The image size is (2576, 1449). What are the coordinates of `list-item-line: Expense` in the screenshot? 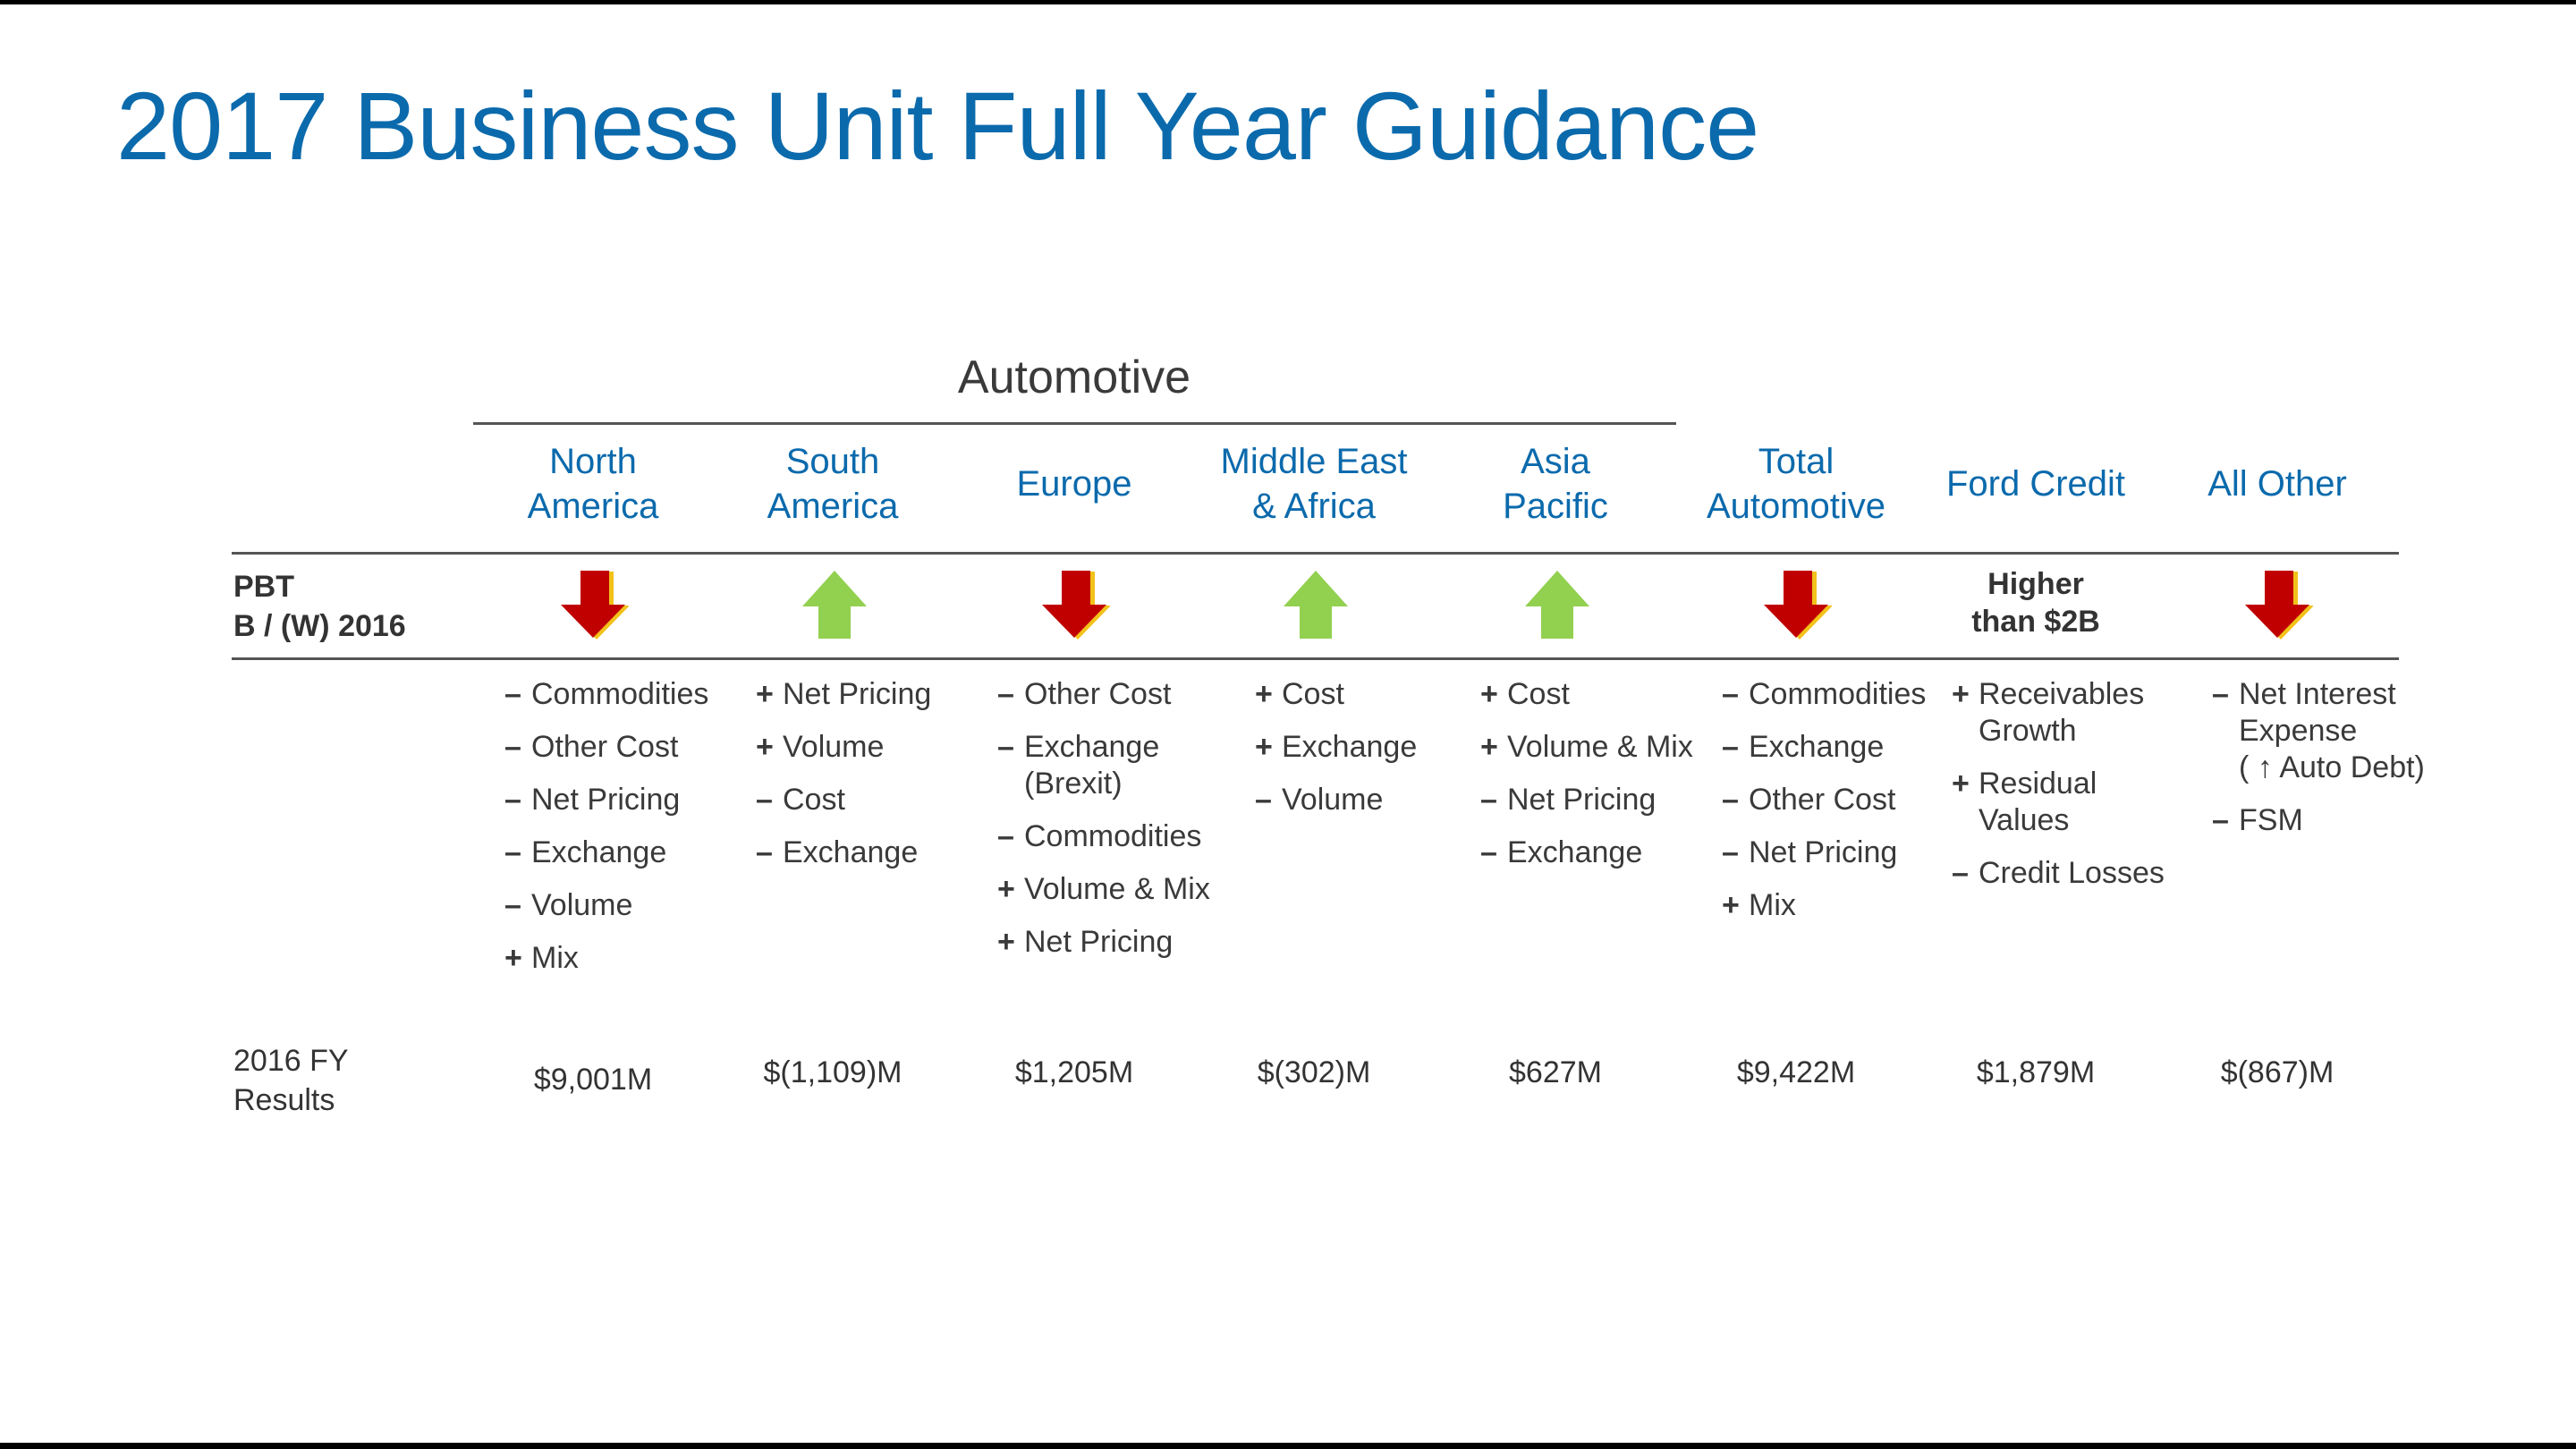 It's located at (2298, 731).